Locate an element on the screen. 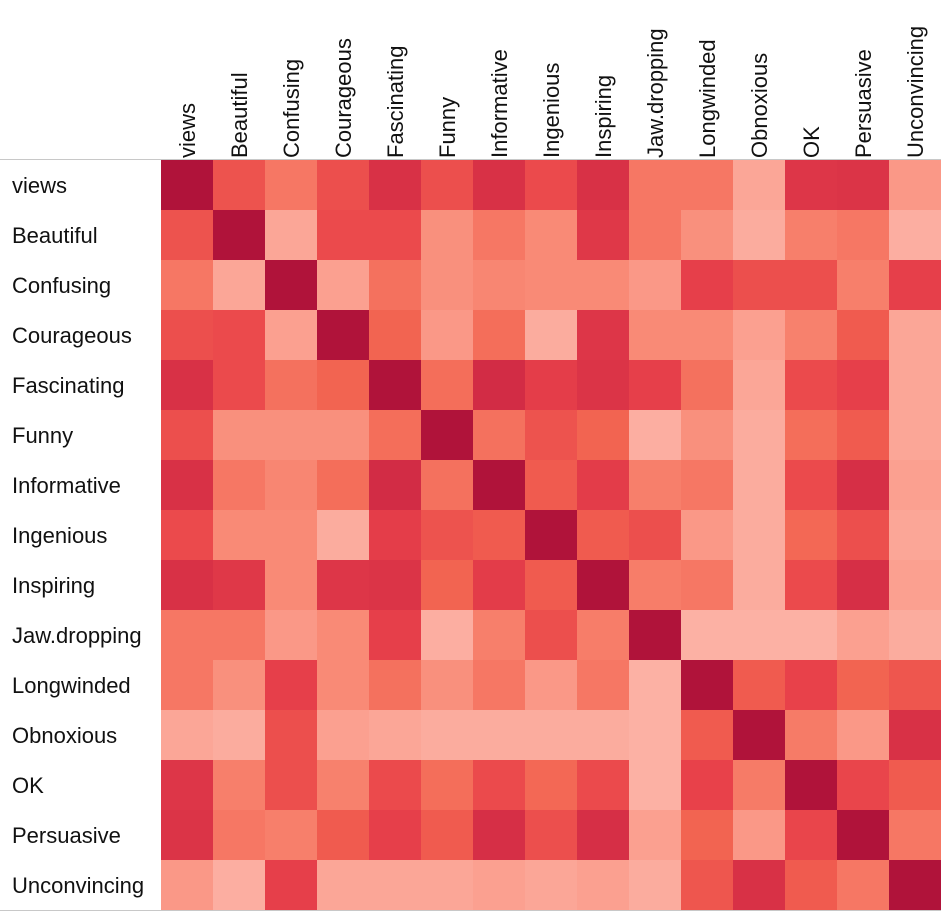 The width and height of the screenshot is (942, 912). cell-longwinded-persuasive is located at coordinates (863, 685).